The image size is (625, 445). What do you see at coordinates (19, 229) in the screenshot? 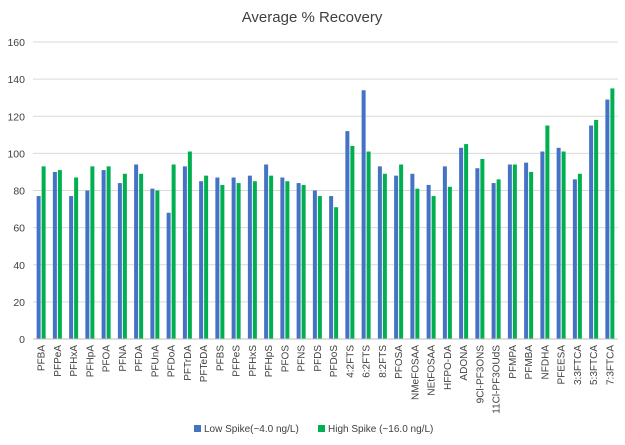
I see `y-tick-label: 60` at bounding box center [19, 229].